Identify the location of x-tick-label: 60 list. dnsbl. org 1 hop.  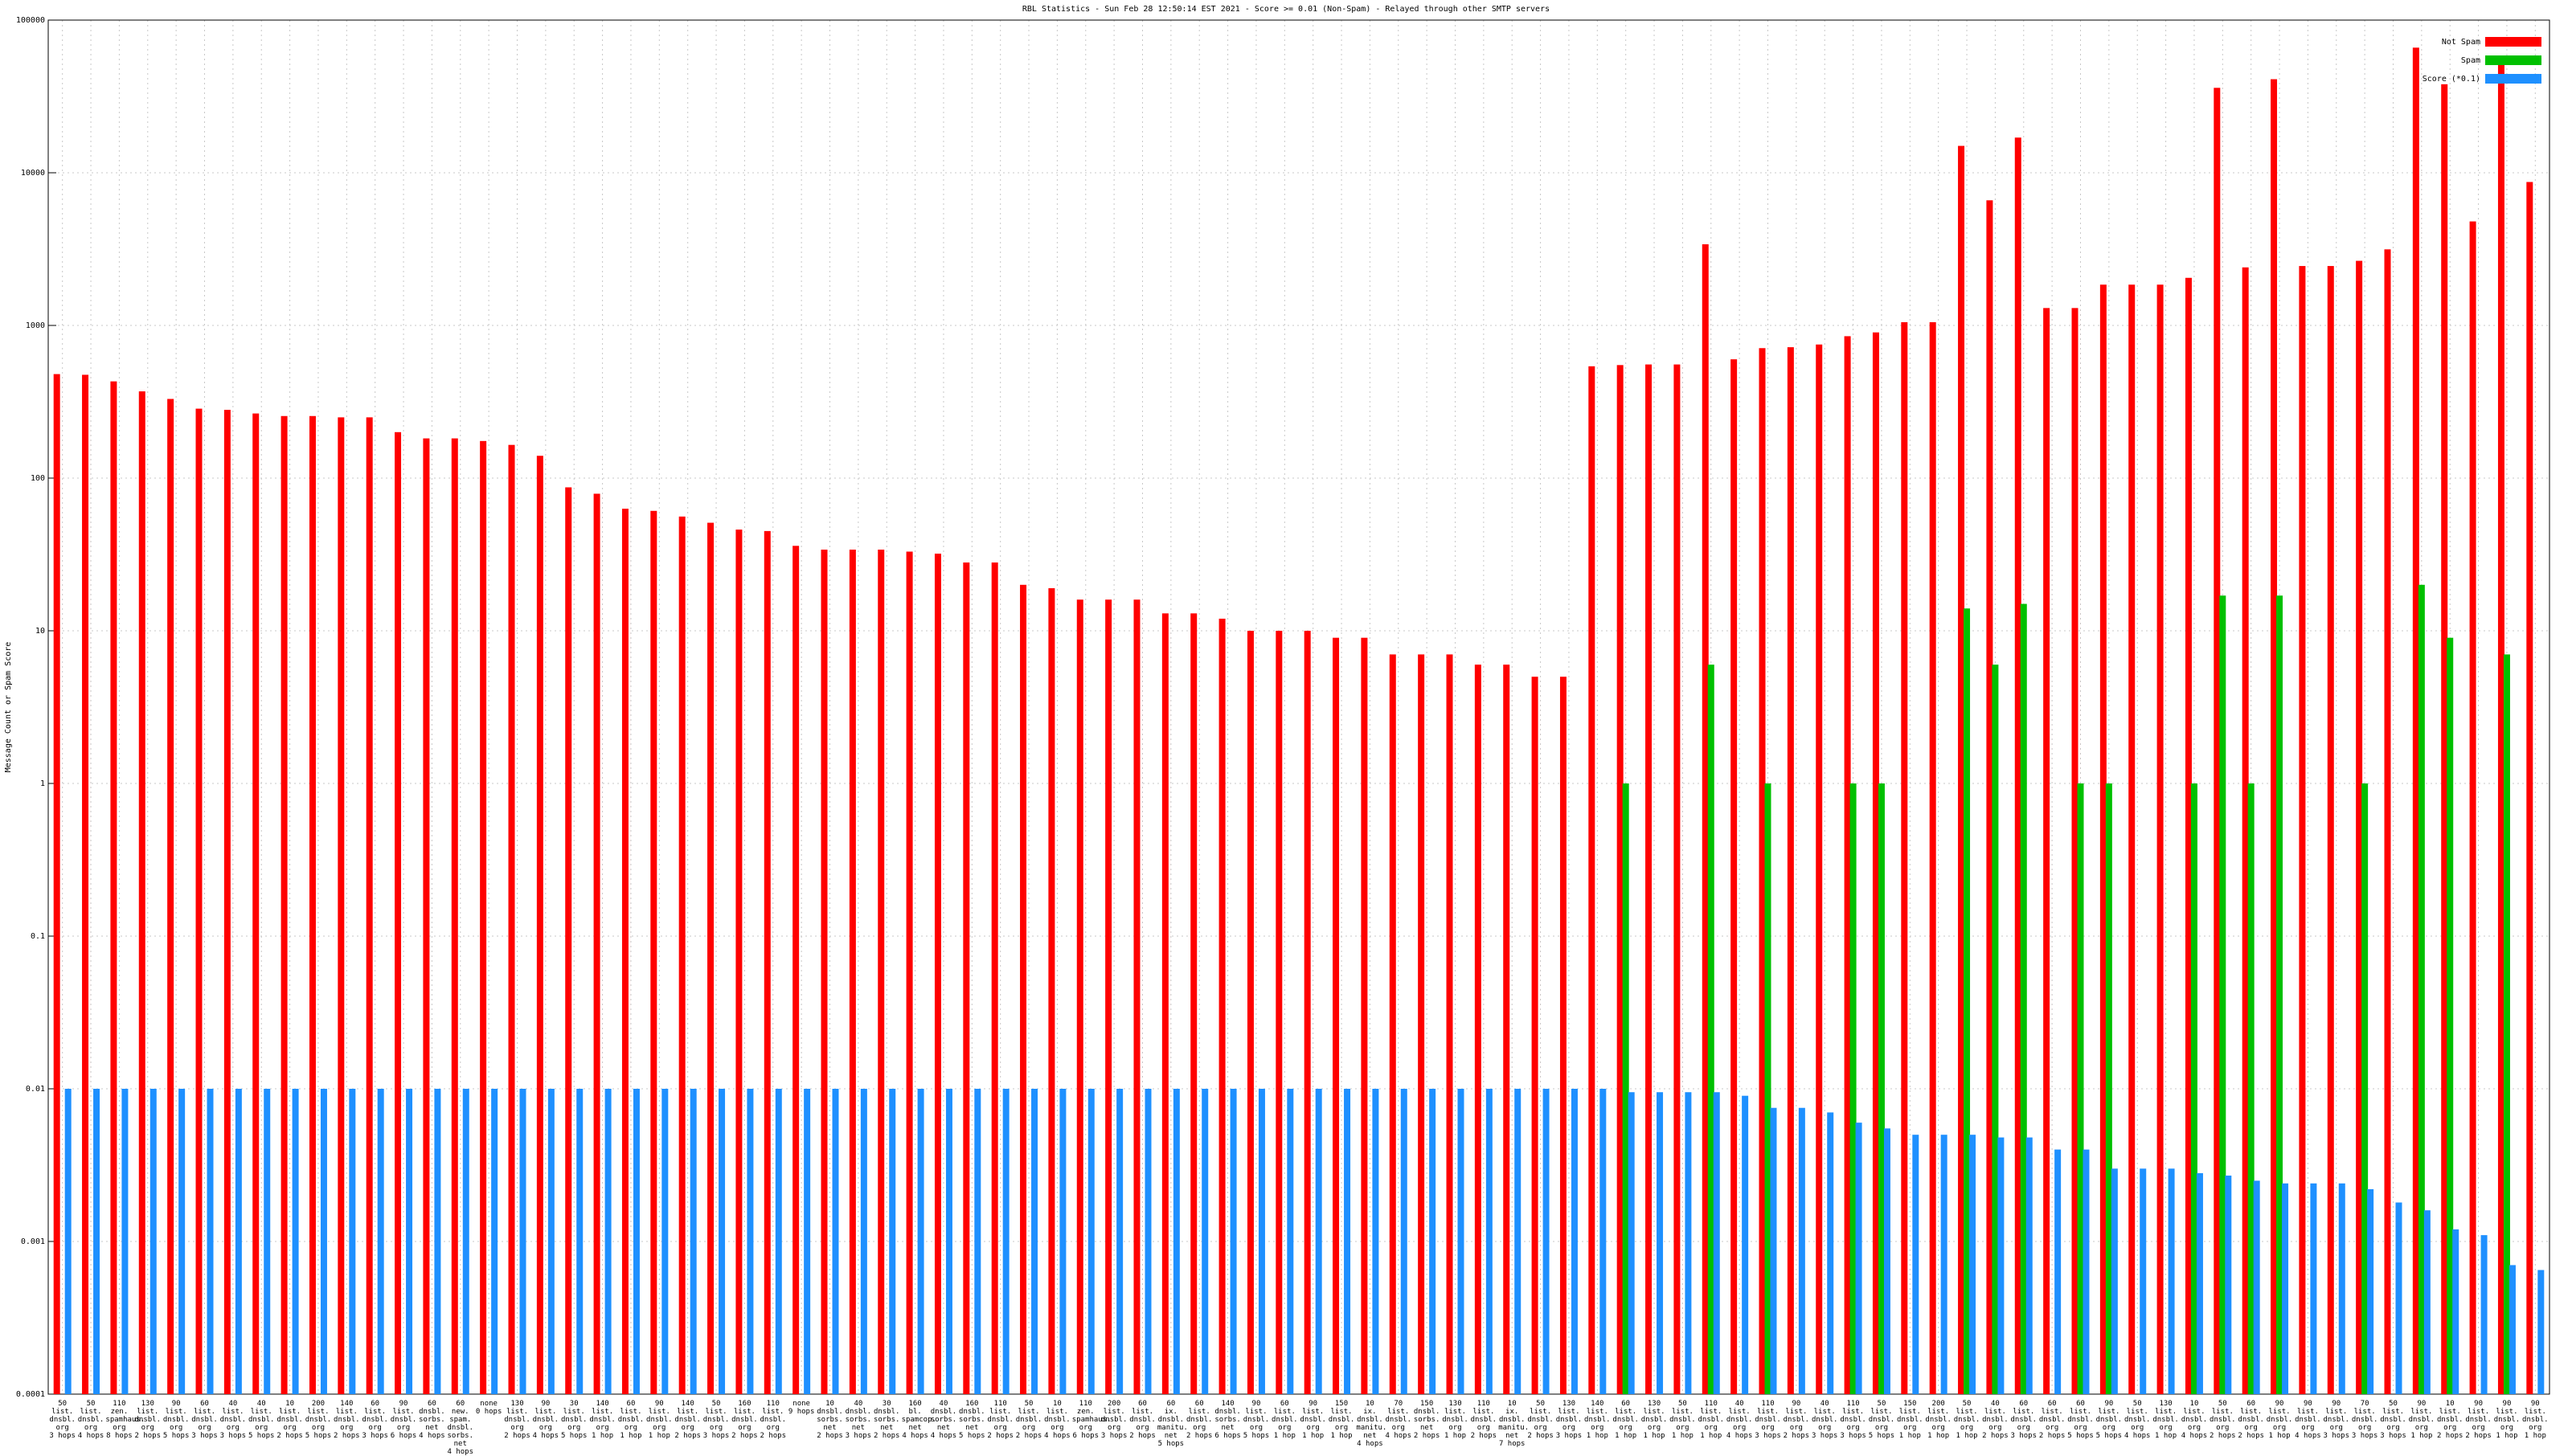
(1625, 1420).